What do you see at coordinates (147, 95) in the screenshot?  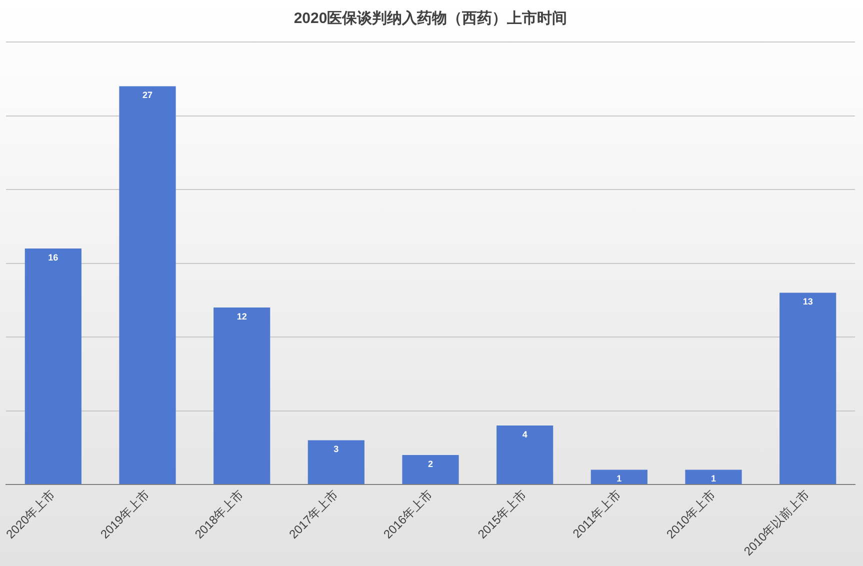 I see `data-label: 27` at bounding box center [147, 95].